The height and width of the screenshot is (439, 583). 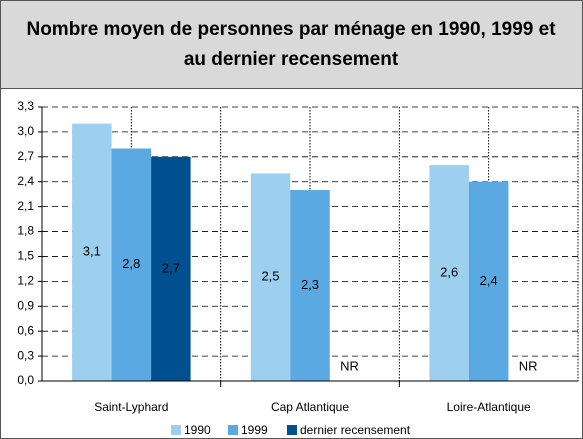 I want to click on y-tick-label: 0,9, so click(x=25, y=305).